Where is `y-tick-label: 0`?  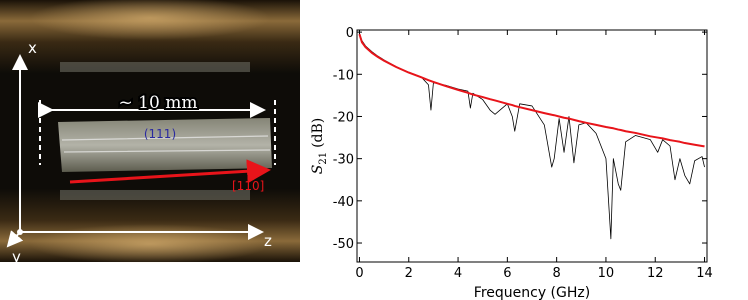
y-tick-label: 0 is located at coordinates (350, 33).